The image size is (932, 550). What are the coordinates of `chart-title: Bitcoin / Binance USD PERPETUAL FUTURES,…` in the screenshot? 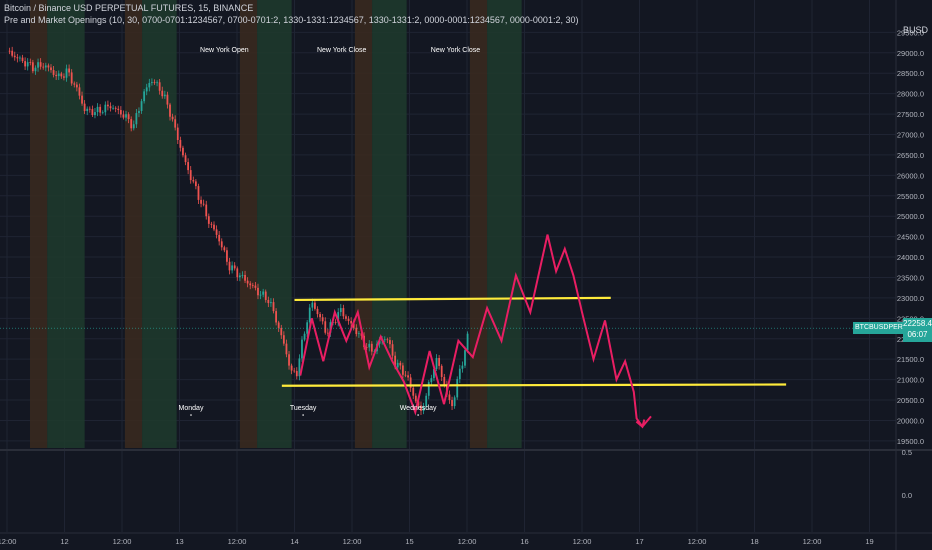 It's located at (129, 8).